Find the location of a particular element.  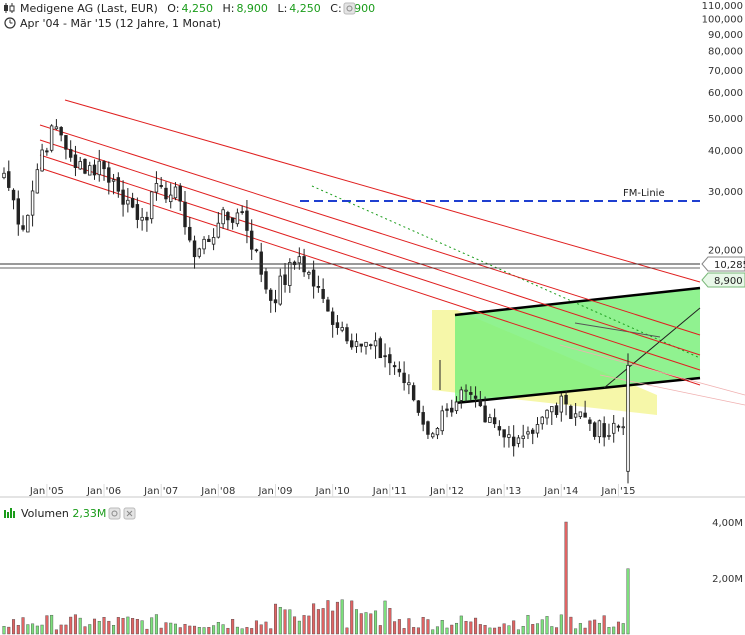

dotted-trendline is located at coordinates (506, 272).